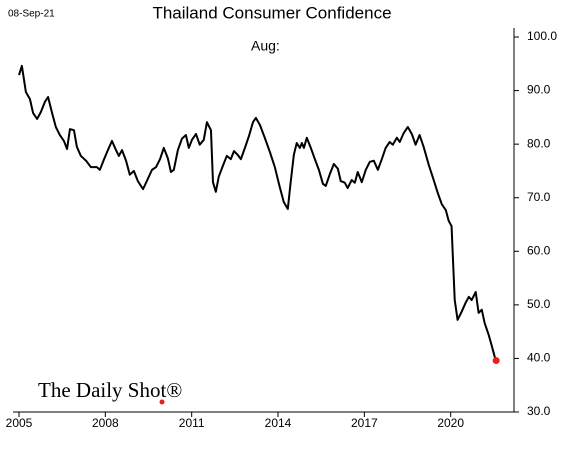 The width and height of the screenshot is (564, 457). What do you see at coordinates (539, 358) in the screenshot?
I see `y-tick-label: 40.0` at bounding box center [539, 358].